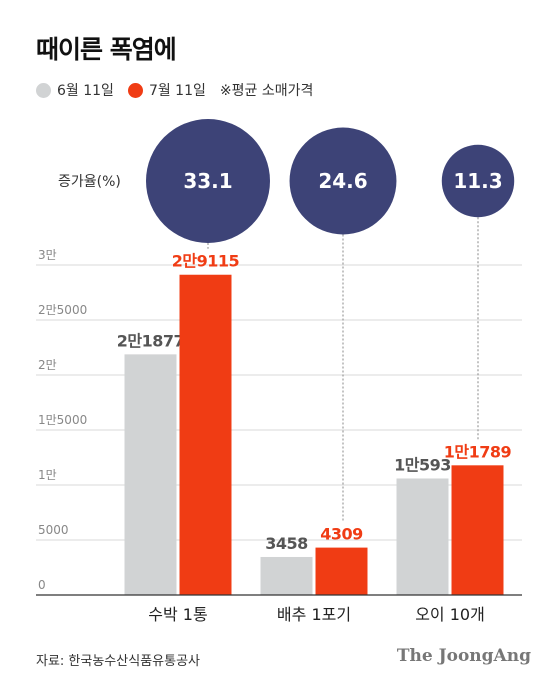 This screenshot has height=691, width=559. Describe the element at coordinates (478, 451) in the screenshot. I see `bar-value-label: 1만1789` at that location.